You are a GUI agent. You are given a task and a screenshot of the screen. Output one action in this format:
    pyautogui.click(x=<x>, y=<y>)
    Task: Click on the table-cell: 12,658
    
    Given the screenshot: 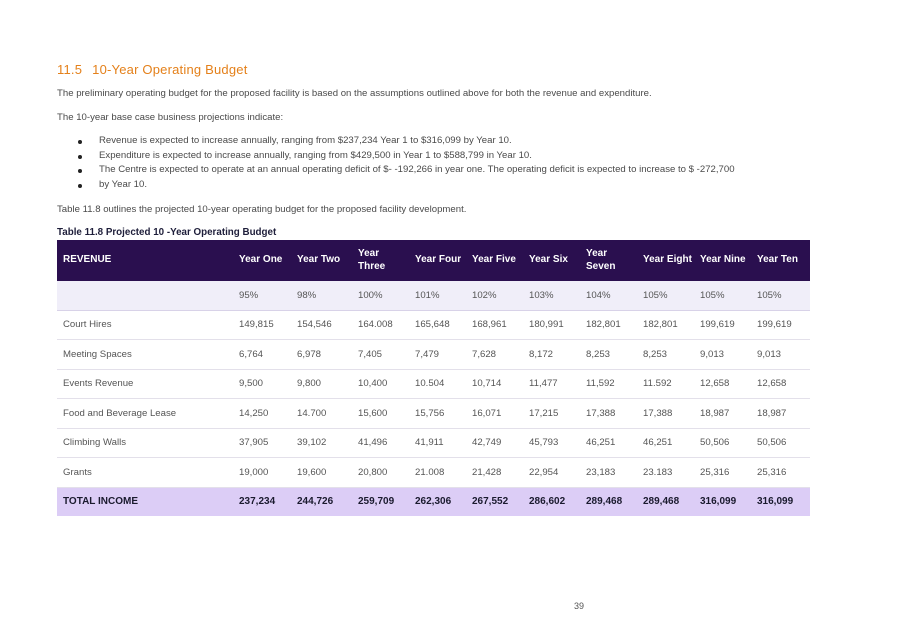 What is the action you would take?
    pyautogui.click(x=721, y=384)
    